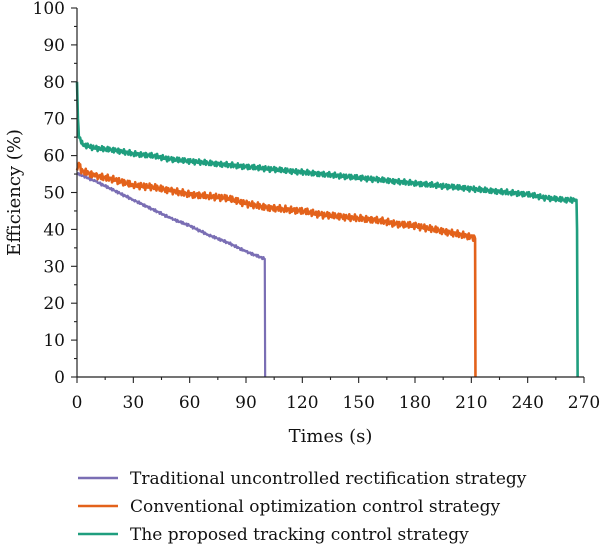 The image size is (600, 550). What do you see at coordinates (527, 403) in the screenshot?
I see `x-tick-label: 240` at bounding box center [527, 403].